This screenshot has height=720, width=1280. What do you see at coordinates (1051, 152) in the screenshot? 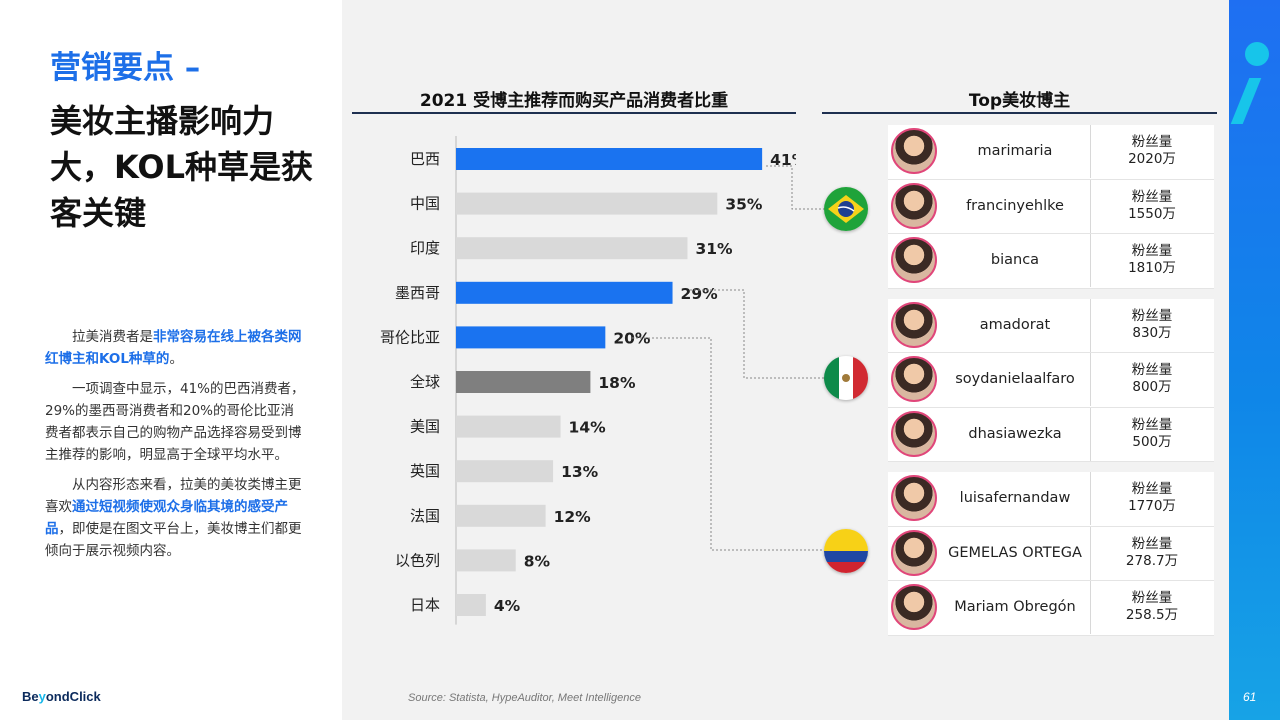
I see `kol-row: marimaria 粉丝量 2020万` at bounding box center [1051, 152].